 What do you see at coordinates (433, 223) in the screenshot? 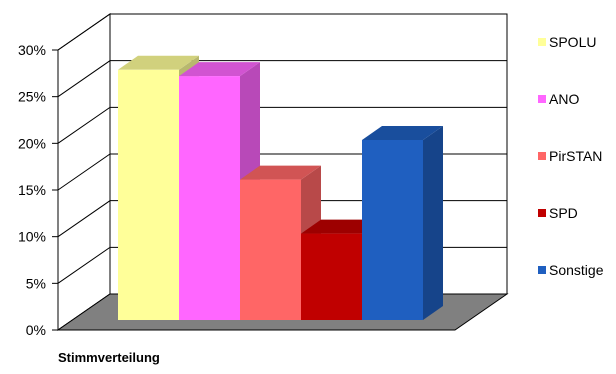
I see `bar-side` at bounding box center [433, 223].